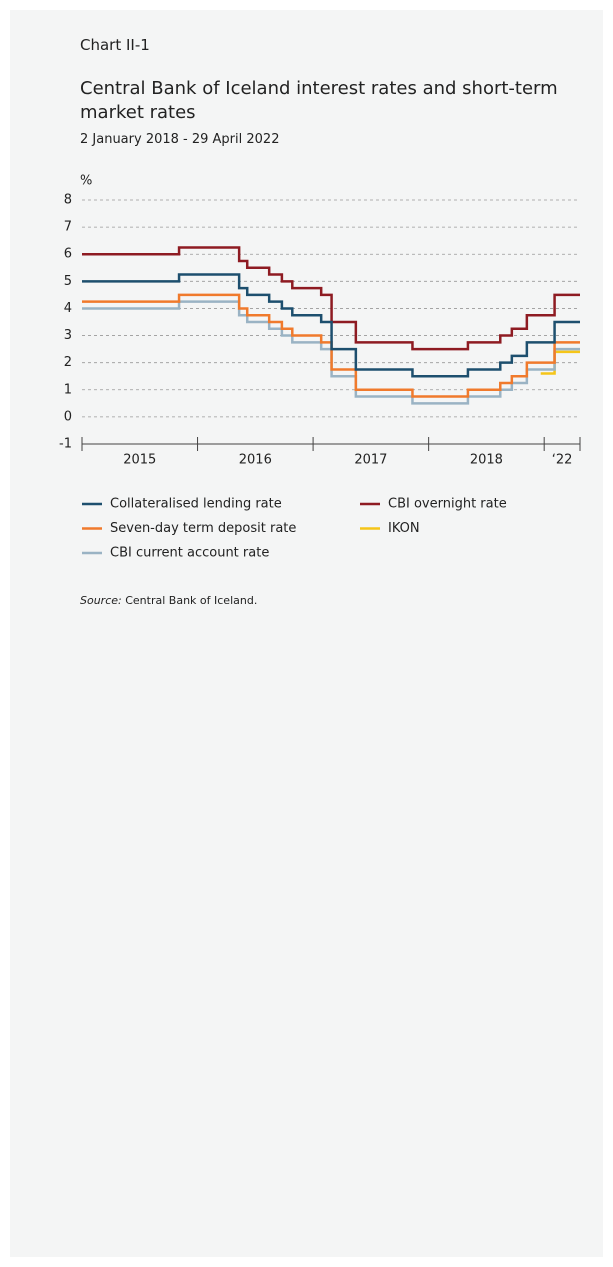 The image size is (613, 1267). What do you see at coordinates (68, 281) in the screenshot?
I see `y-tick-label: 5` at bounding box center [68, 281].